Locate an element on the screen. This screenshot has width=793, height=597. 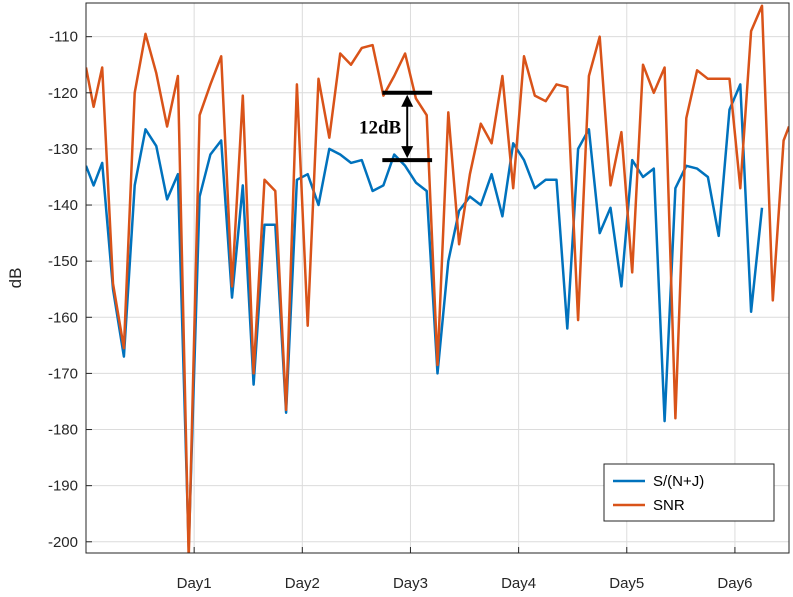
legend-label-snr: SNR is located at coordinates (669, 505).